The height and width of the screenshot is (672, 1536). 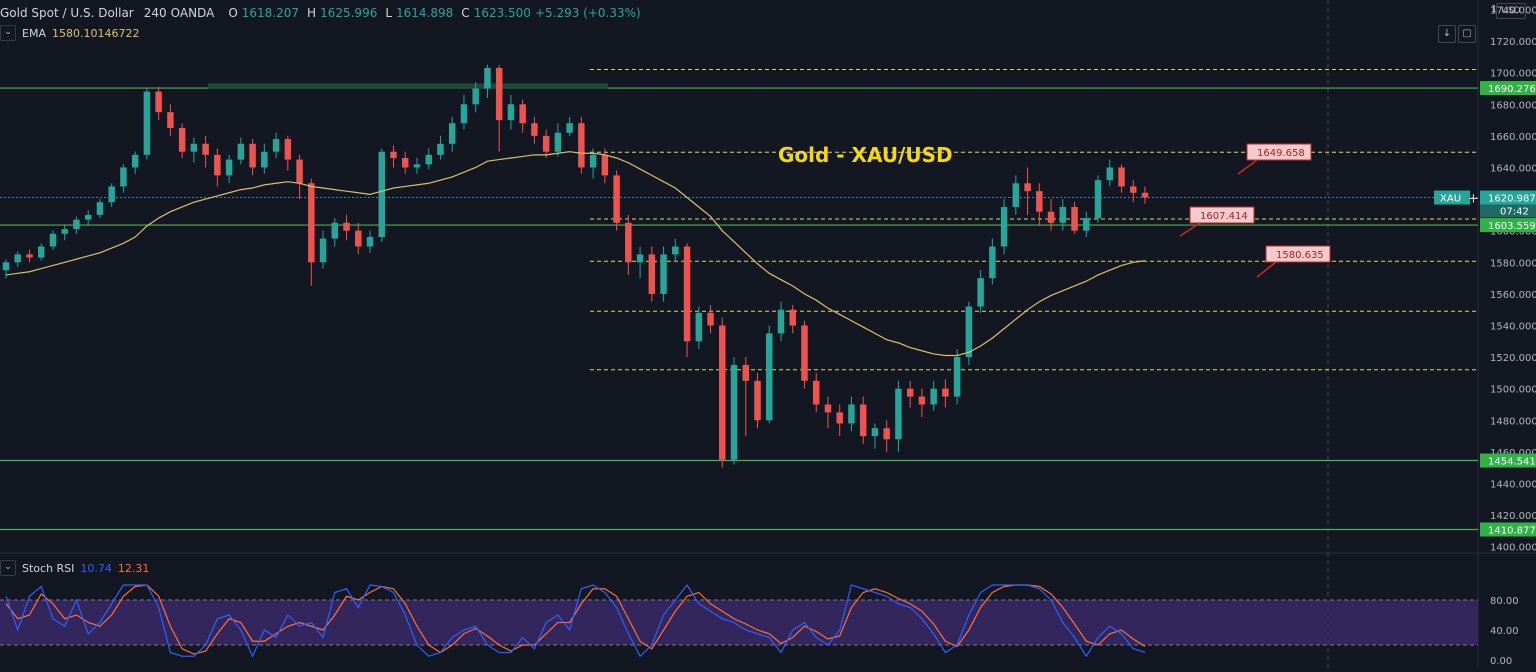 What do you see at coordinates (1508, 197) in the screenshot?
I see `last-price-tag` at bounding box center [1508, 197].